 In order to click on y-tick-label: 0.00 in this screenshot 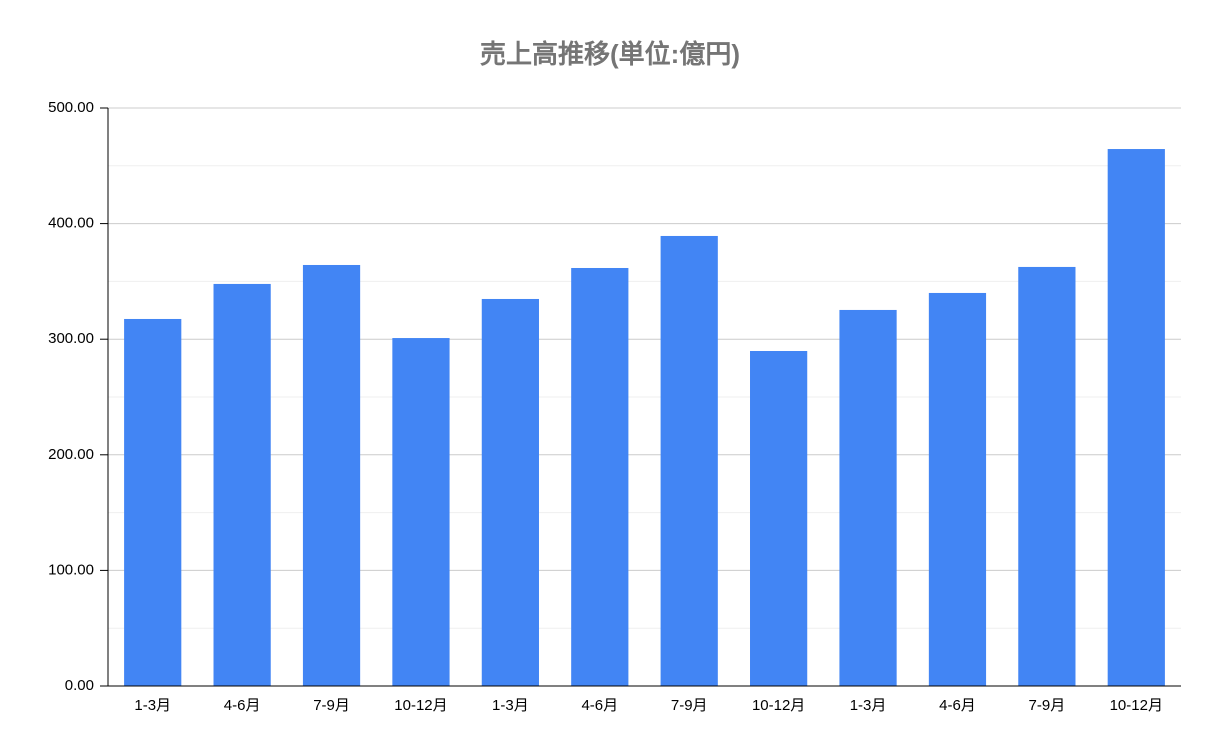, I will do `click(79, 685)`.